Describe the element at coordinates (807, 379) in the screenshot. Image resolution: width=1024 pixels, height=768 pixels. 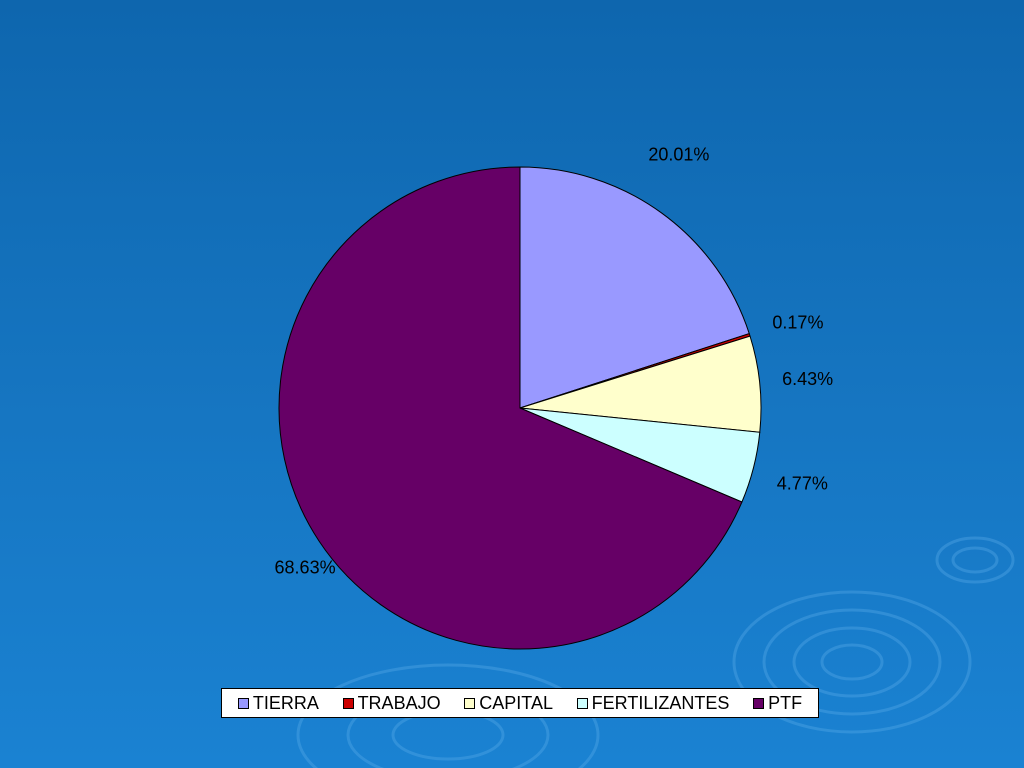
I see `data-label-capital: 6.43%` at that location.